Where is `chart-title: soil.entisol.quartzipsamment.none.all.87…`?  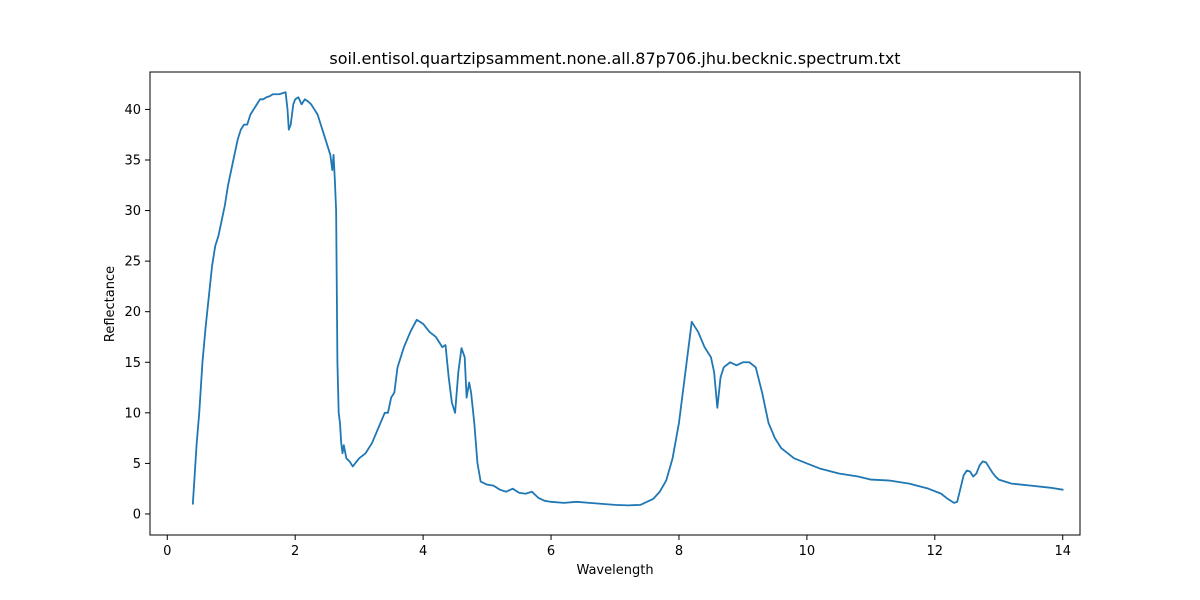 chart-title: soil.entisol.quartzipsamment.none.all.87… is located at coordinates (614, 58).